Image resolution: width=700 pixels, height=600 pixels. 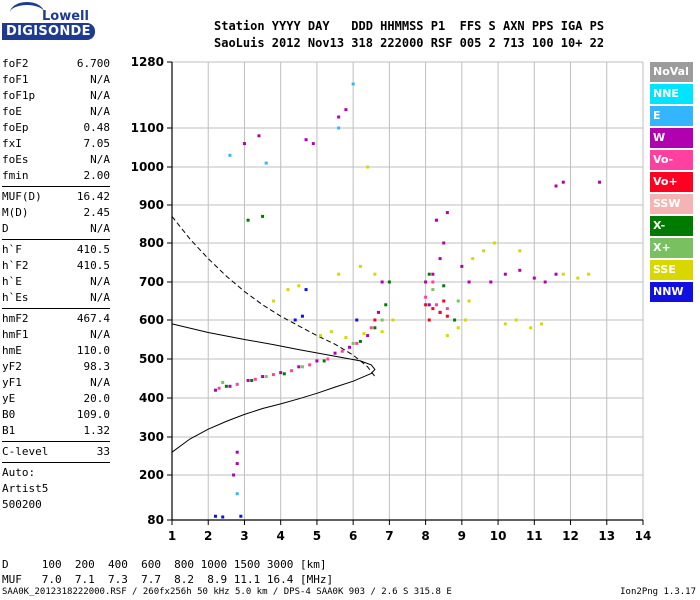 I want to click on x-tick-label: 7, so click(x=389, y=536).